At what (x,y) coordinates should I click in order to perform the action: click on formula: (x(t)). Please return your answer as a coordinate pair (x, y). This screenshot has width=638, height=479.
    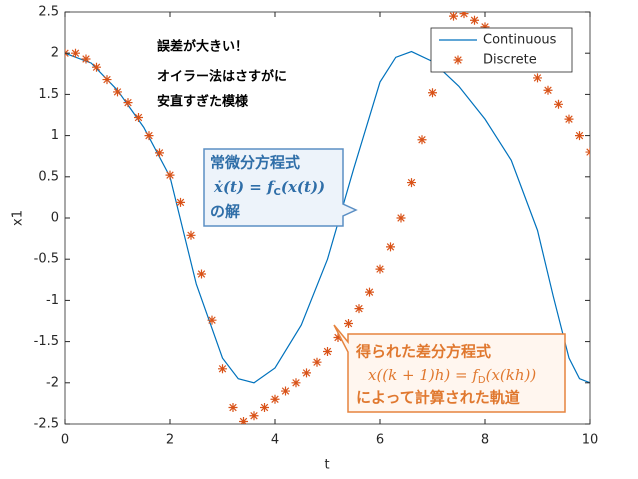
    Looking at the image, I should click on (303, 187).